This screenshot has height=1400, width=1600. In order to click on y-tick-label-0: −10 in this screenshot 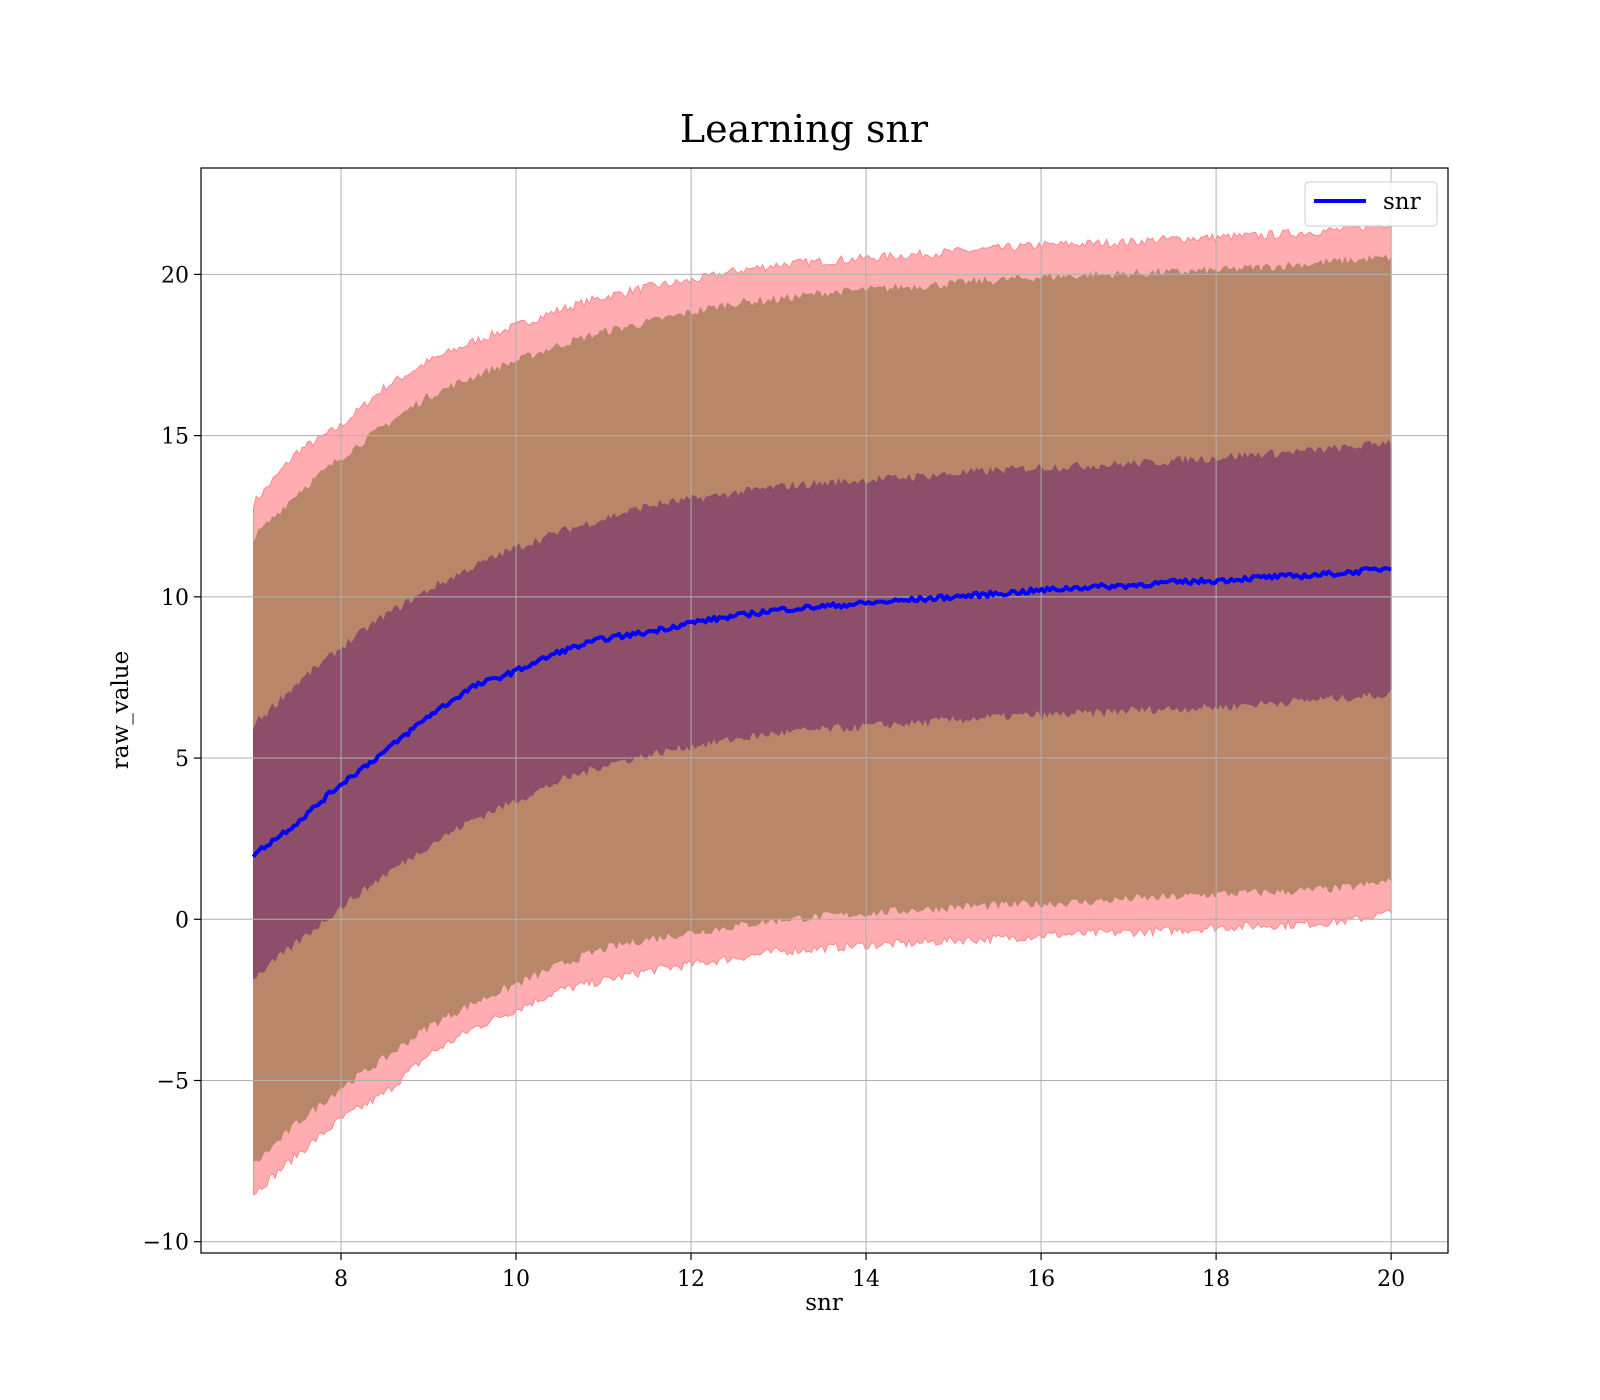, I will do `click(166, 1243)`.